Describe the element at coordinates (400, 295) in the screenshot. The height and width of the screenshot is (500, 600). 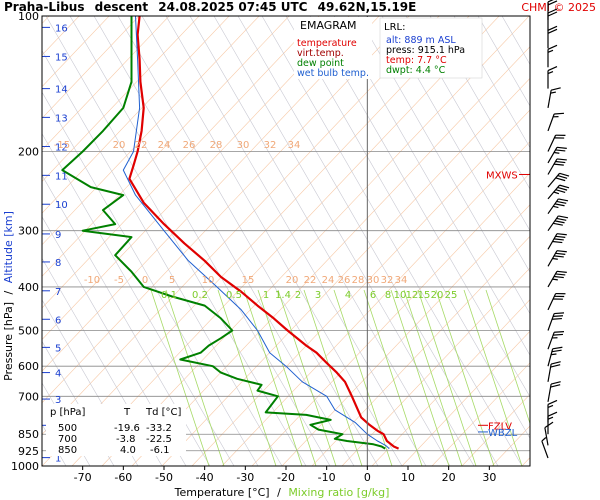
I see `mixing-ratio-label: 10` at that location.